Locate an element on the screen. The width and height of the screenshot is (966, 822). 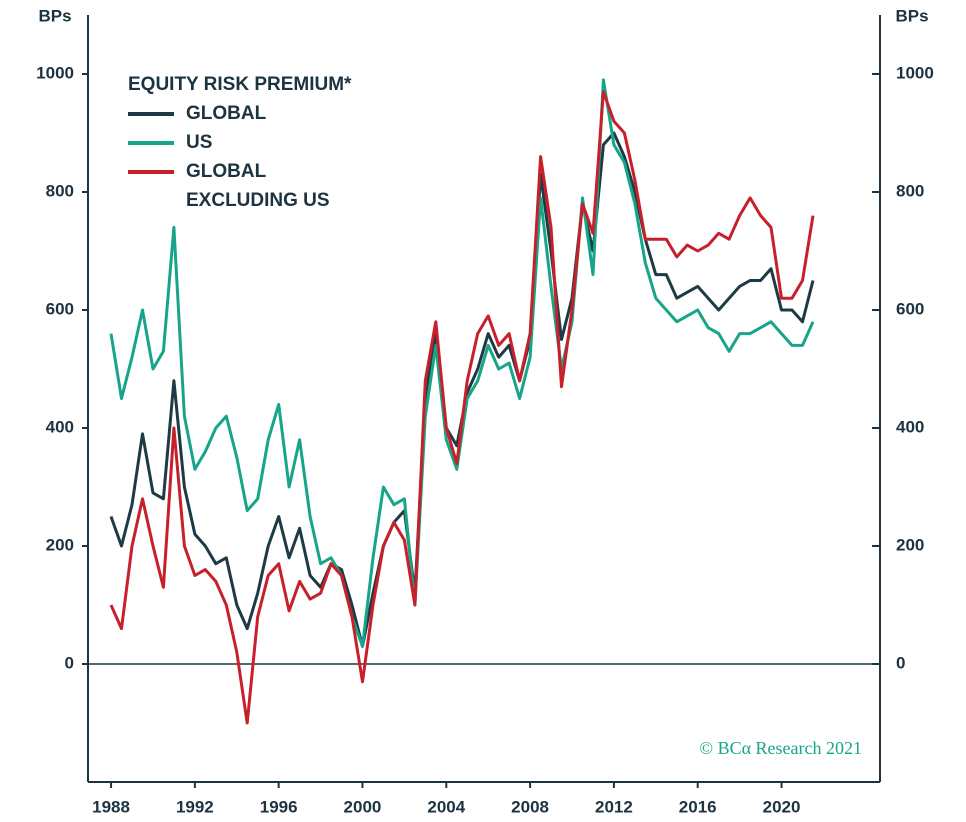
legend-label: US is located at coordinates (199, 142).